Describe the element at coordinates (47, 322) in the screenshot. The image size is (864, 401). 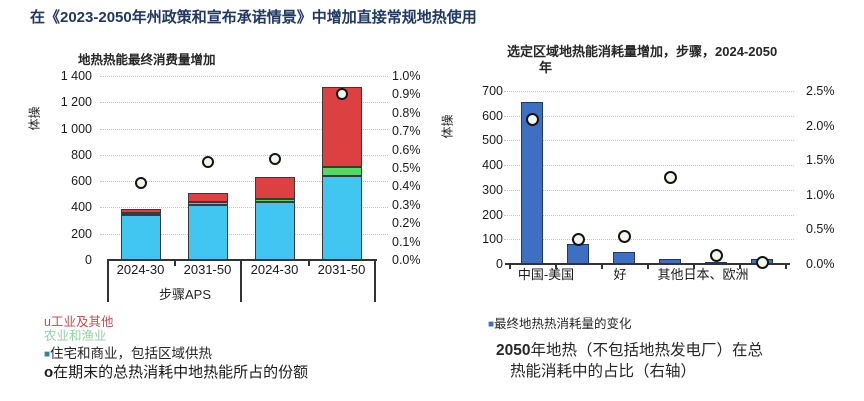
I see `industry-series-marker: u` at that location.